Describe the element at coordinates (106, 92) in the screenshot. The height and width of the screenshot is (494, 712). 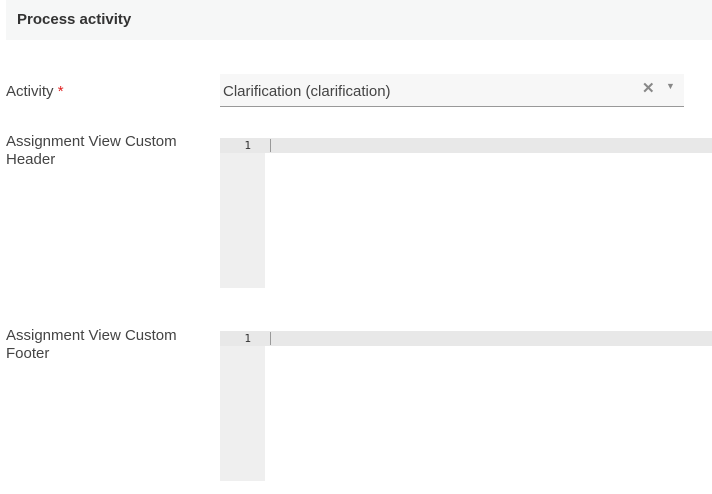
I see `activity-label: Activity *` at that location.